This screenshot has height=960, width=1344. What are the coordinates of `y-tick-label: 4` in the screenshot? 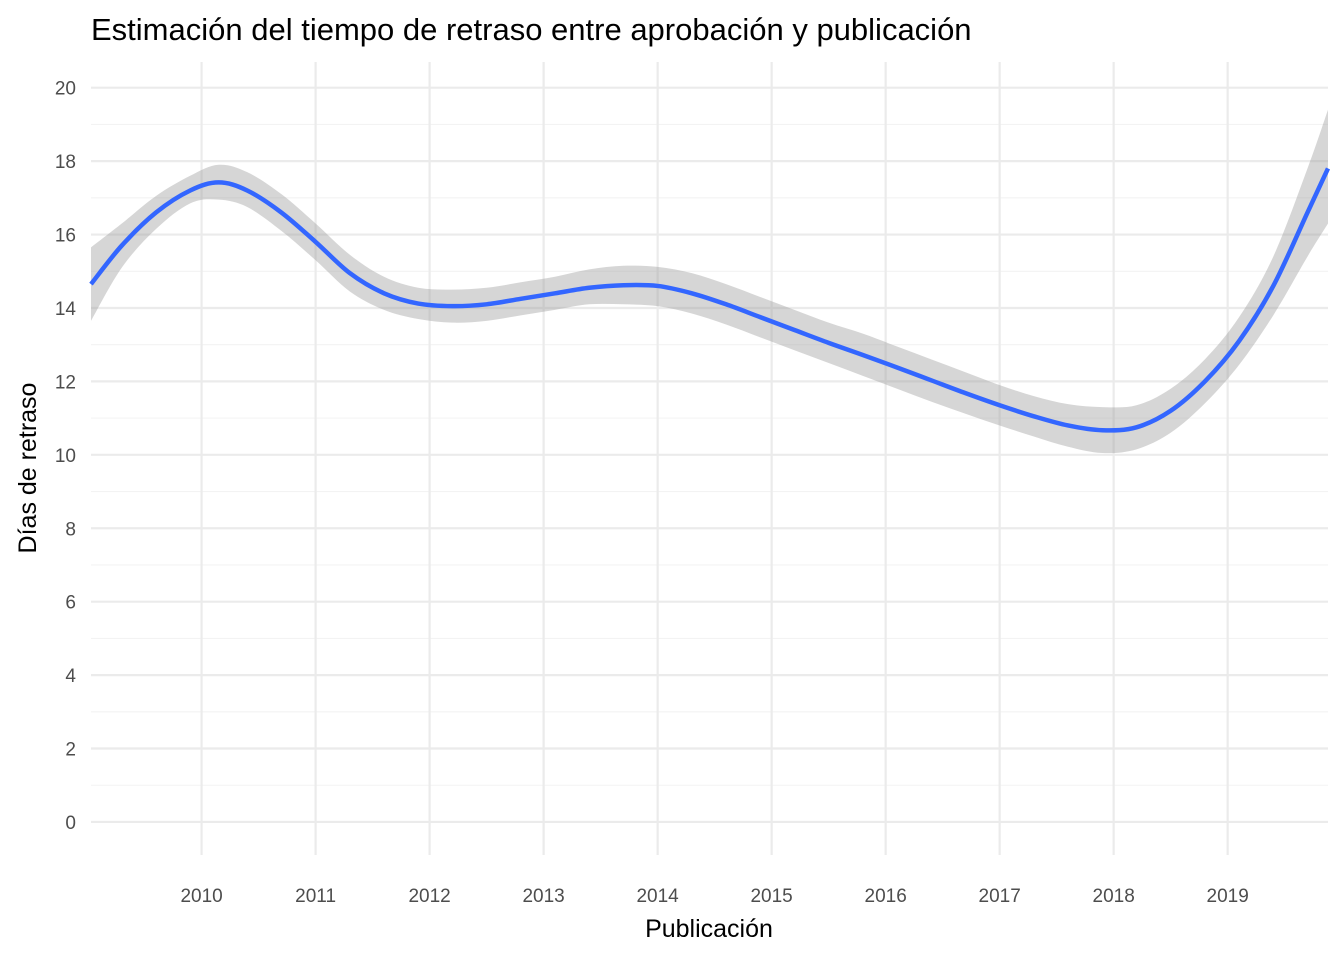 It's located at (70, 676).